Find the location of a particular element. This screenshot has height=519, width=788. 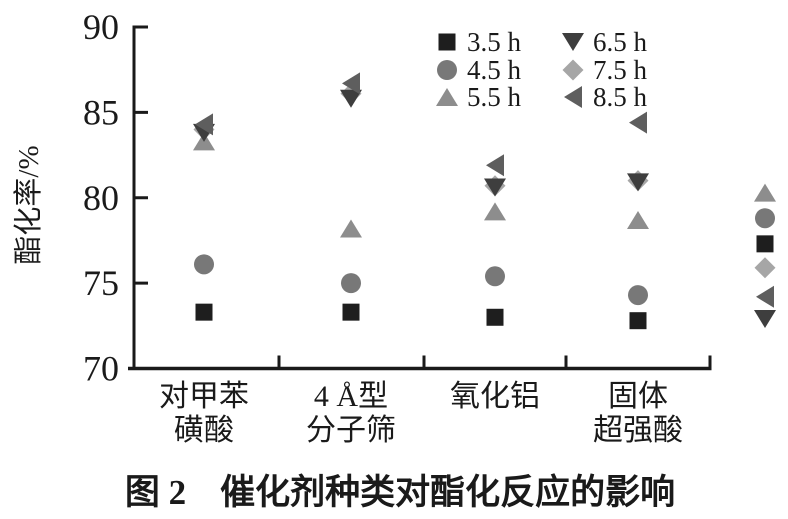

point-triangle-left-cat2 is located at coordinates (351, 83).